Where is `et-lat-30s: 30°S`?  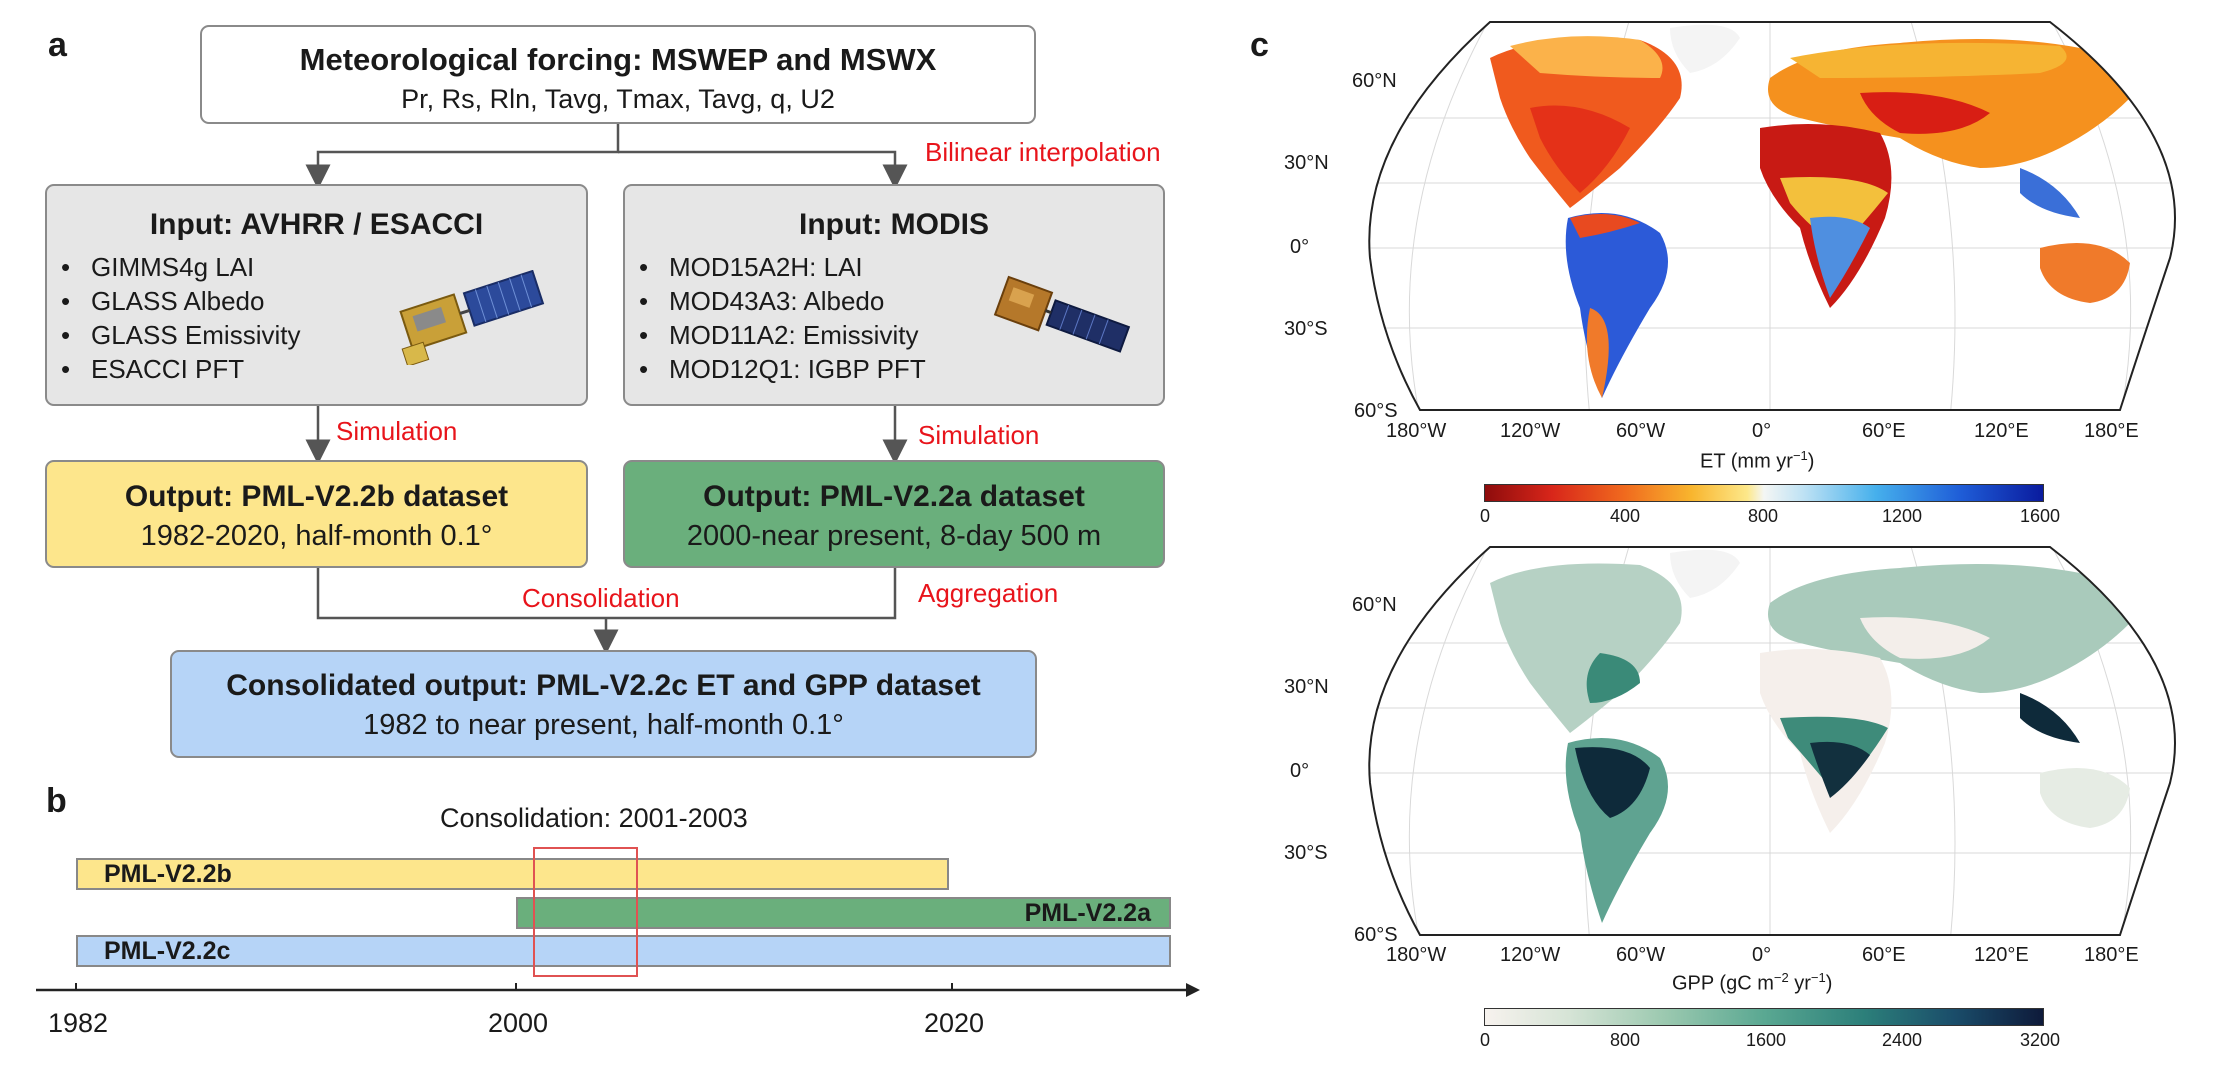
et-lat-30s: 30°S is located at coordinates (1306, 329).